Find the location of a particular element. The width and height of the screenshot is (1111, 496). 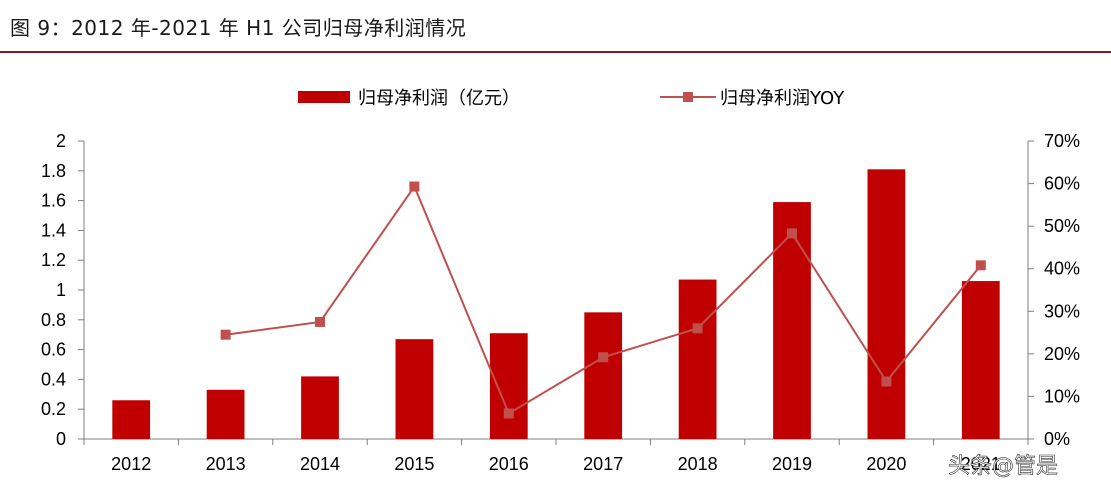

y-left-tick-label: 0.6 is located at coordinates (53, 350).